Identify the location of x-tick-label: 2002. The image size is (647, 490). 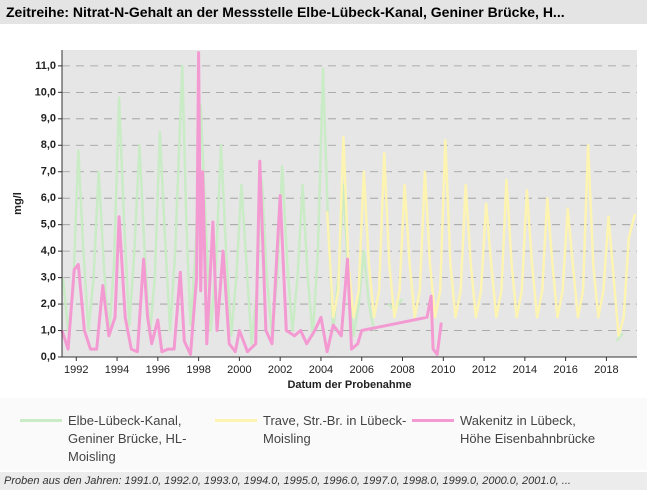
(280, 370).